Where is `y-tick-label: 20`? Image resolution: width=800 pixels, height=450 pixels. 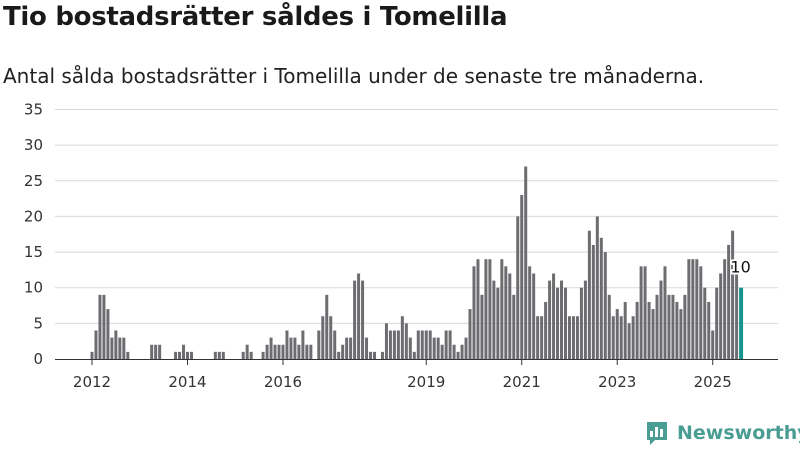
y-tick-label: 20 is located at coordinates (33, 216).